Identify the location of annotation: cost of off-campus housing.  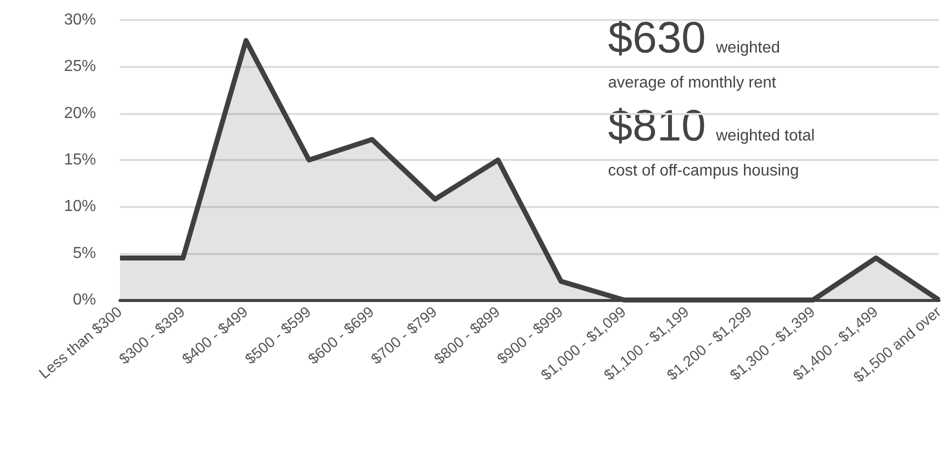
(703, 171).